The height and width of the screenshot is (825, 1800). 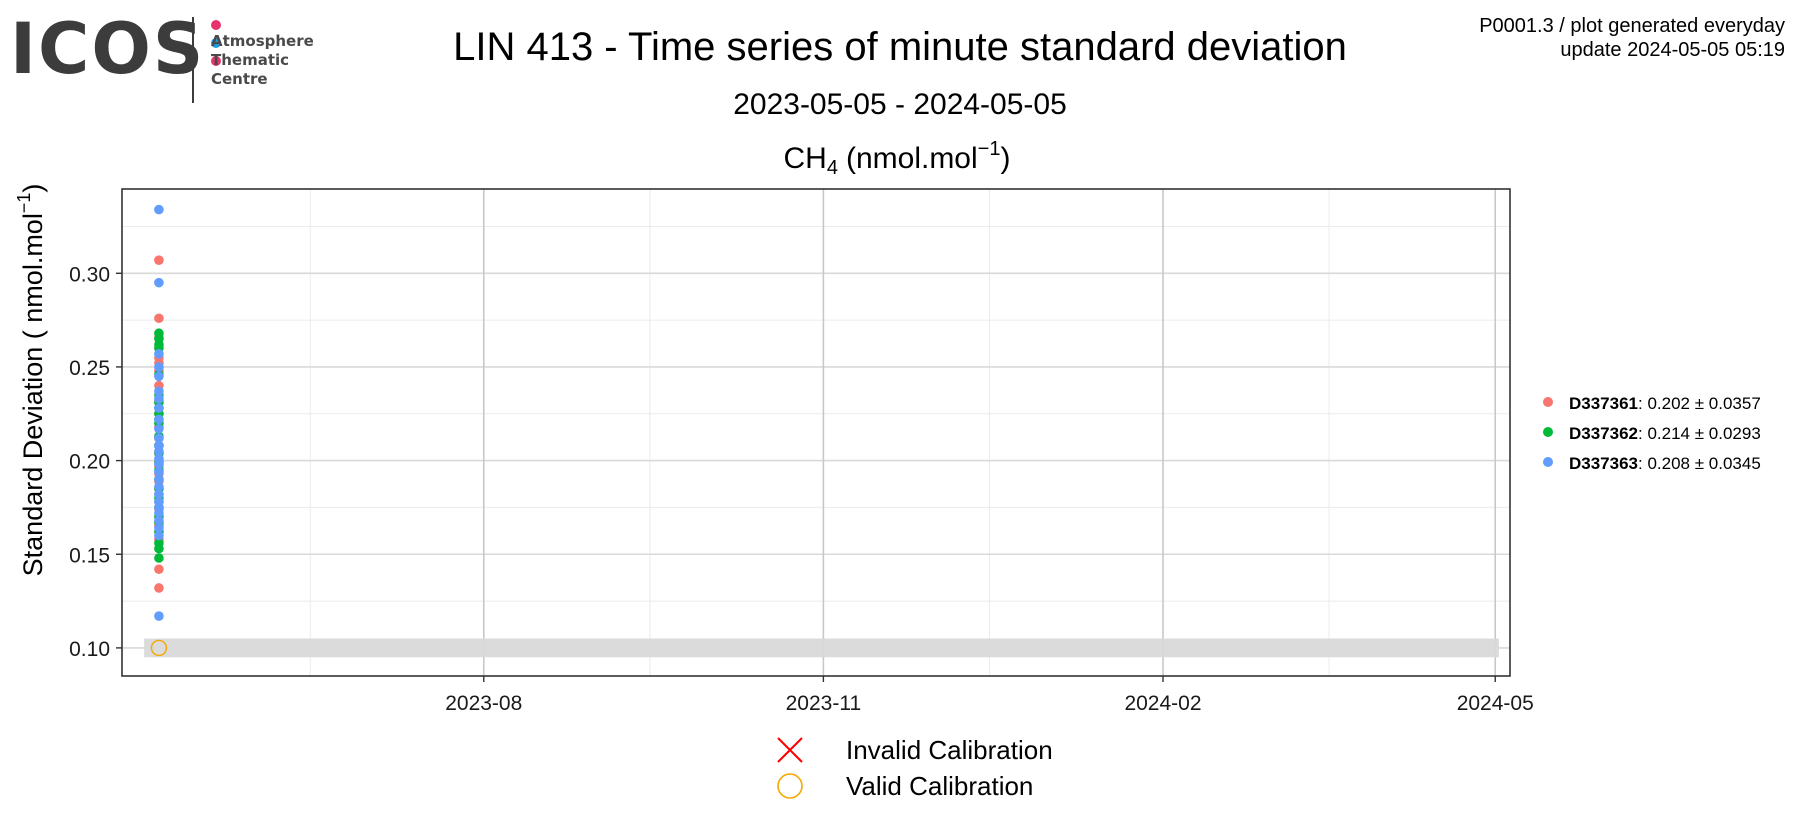 I want to click on y-axis-label: Standard Deviation ( nmol.mol−1), so click(x=31, y=380).